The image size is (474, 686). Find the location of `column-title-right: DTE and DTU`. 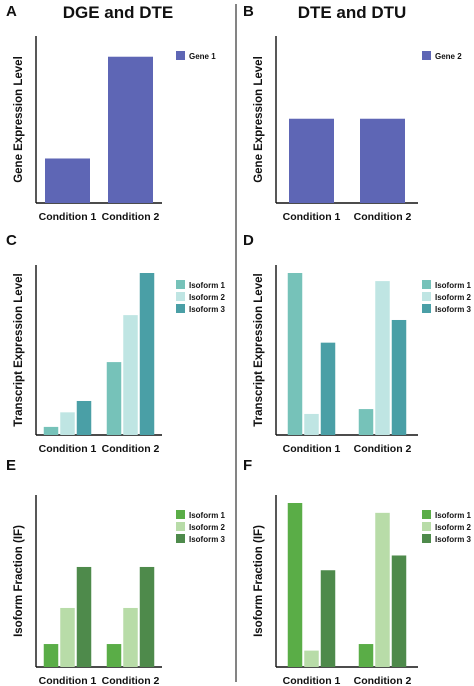

column-title-right: DTE and DTU is located at coordinates (352, 12).